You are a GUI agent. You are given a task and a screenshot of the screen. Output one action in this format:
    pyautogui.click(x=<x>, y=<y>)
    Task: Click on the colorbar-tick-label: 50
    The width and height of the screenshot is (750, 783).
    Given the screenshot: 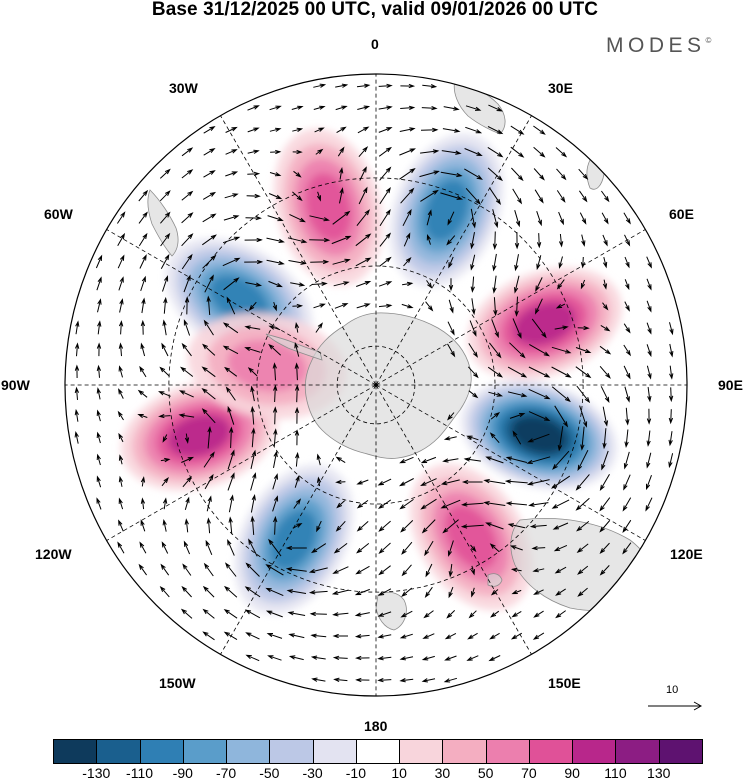 What is the action you would take?
    pyautogui.click(x=485, y=773)
    